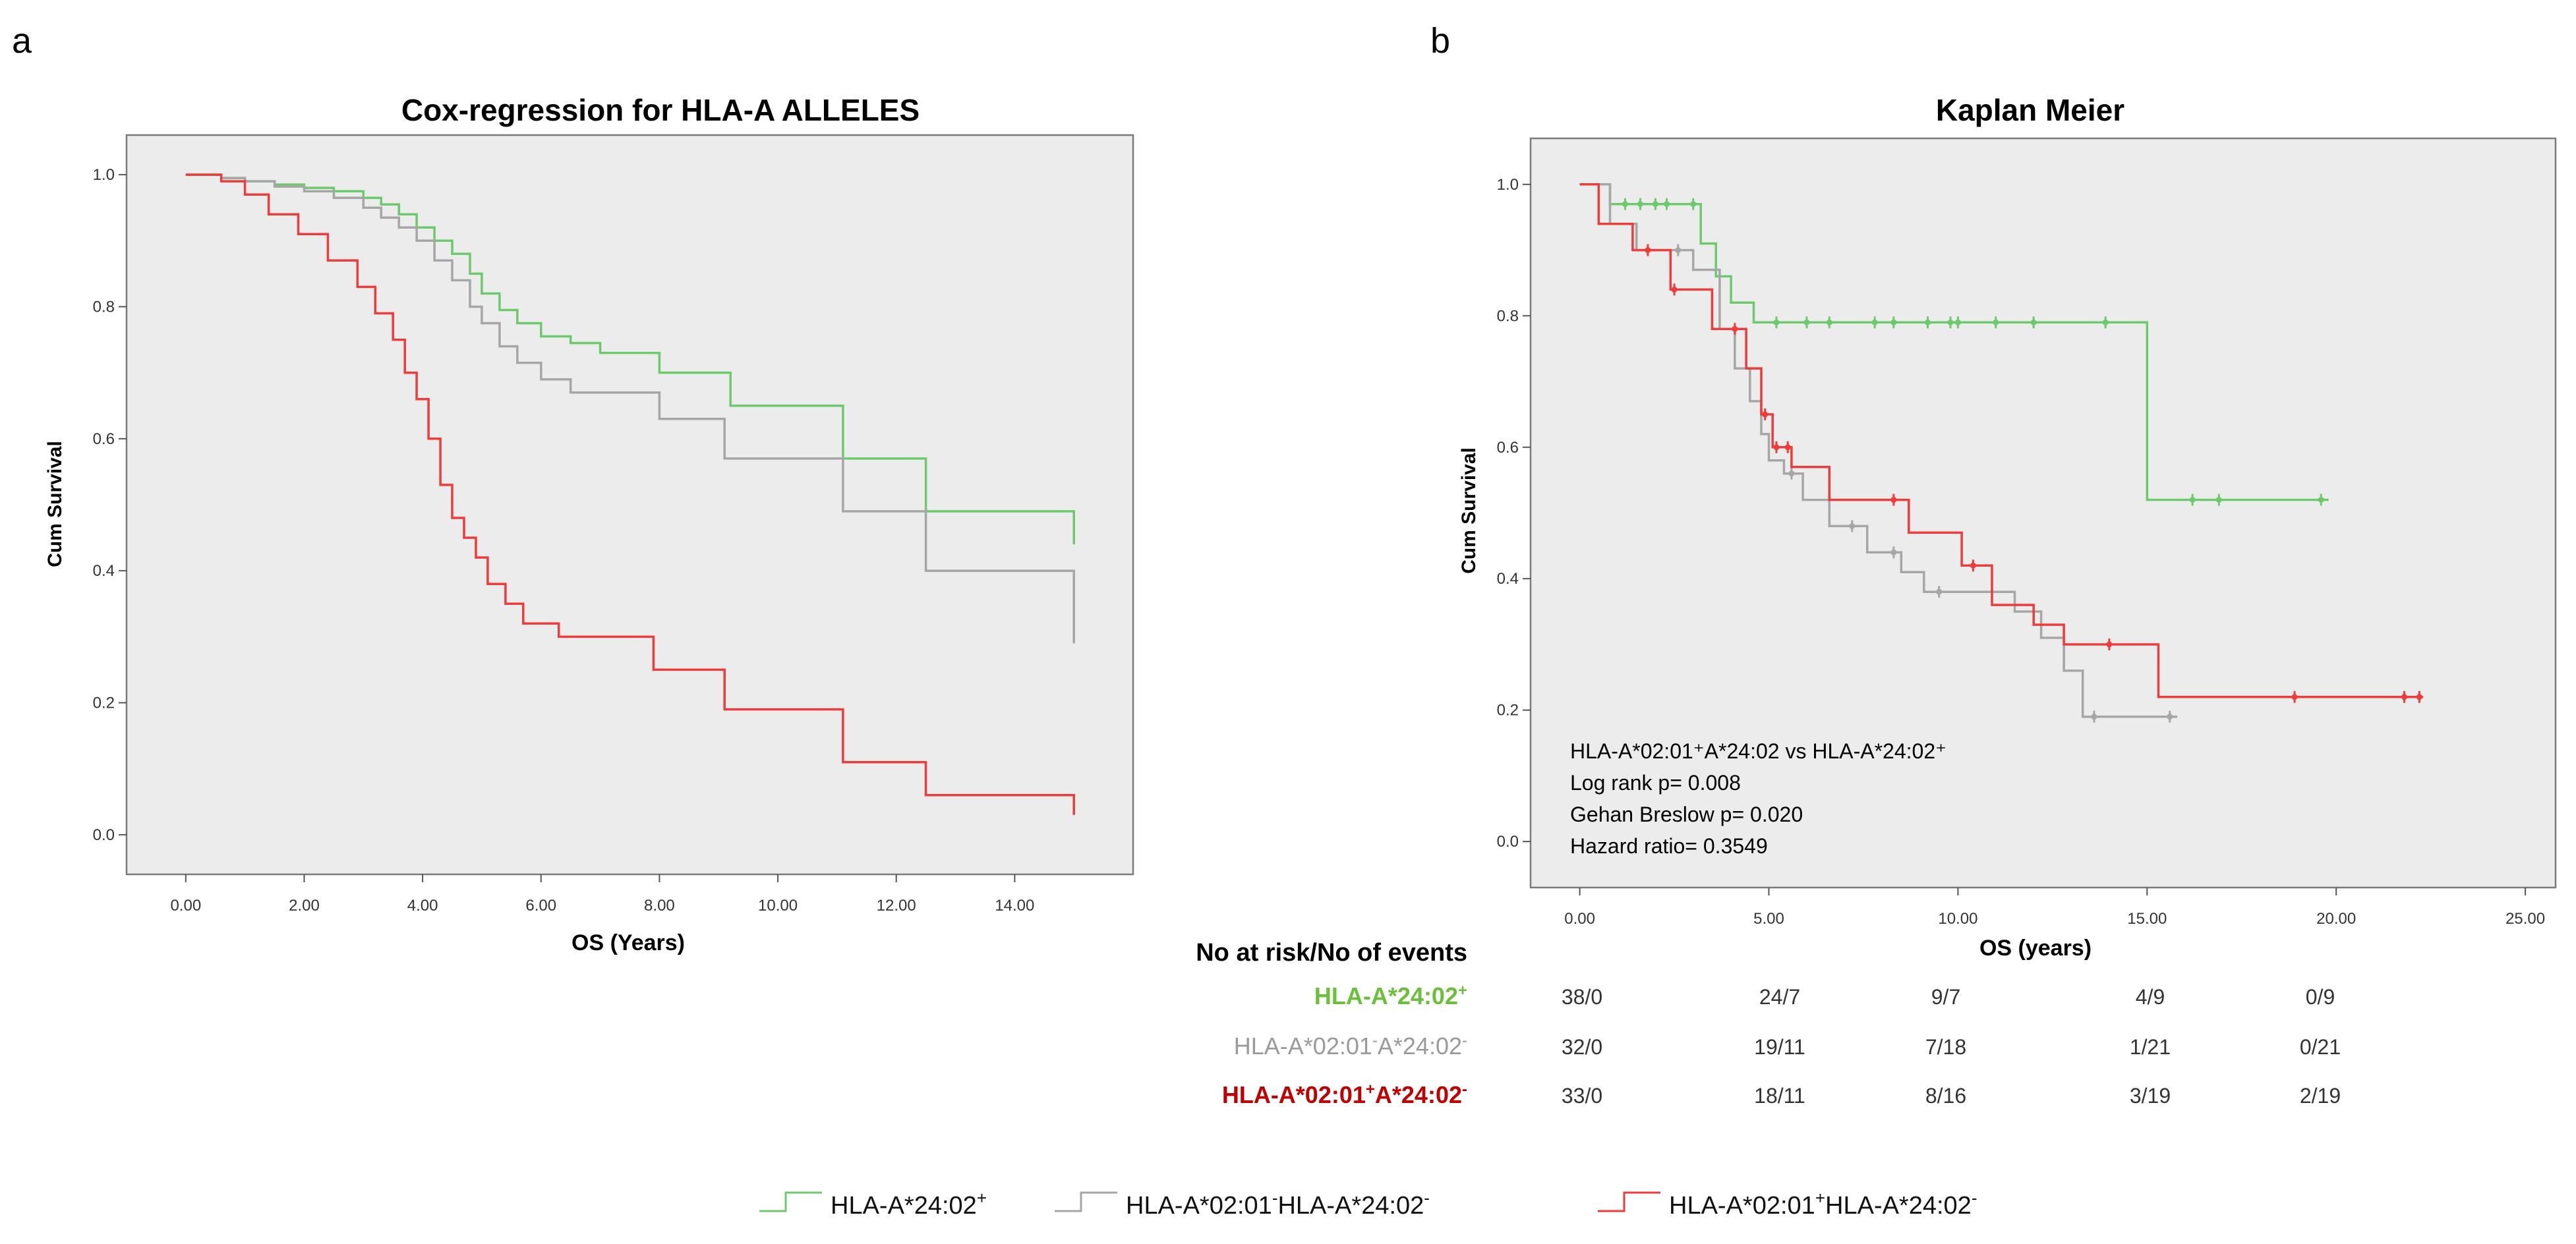  I want to click on y-tick-label: 0.4, so click(104, 571).